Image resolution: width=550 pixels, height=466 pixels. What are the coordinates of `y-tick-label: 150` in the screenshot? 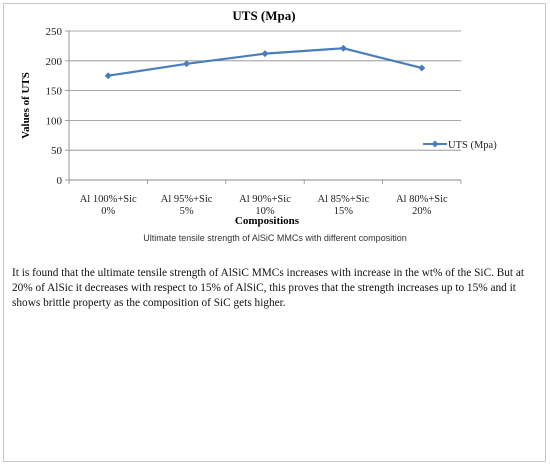 It's located at (54, 92).